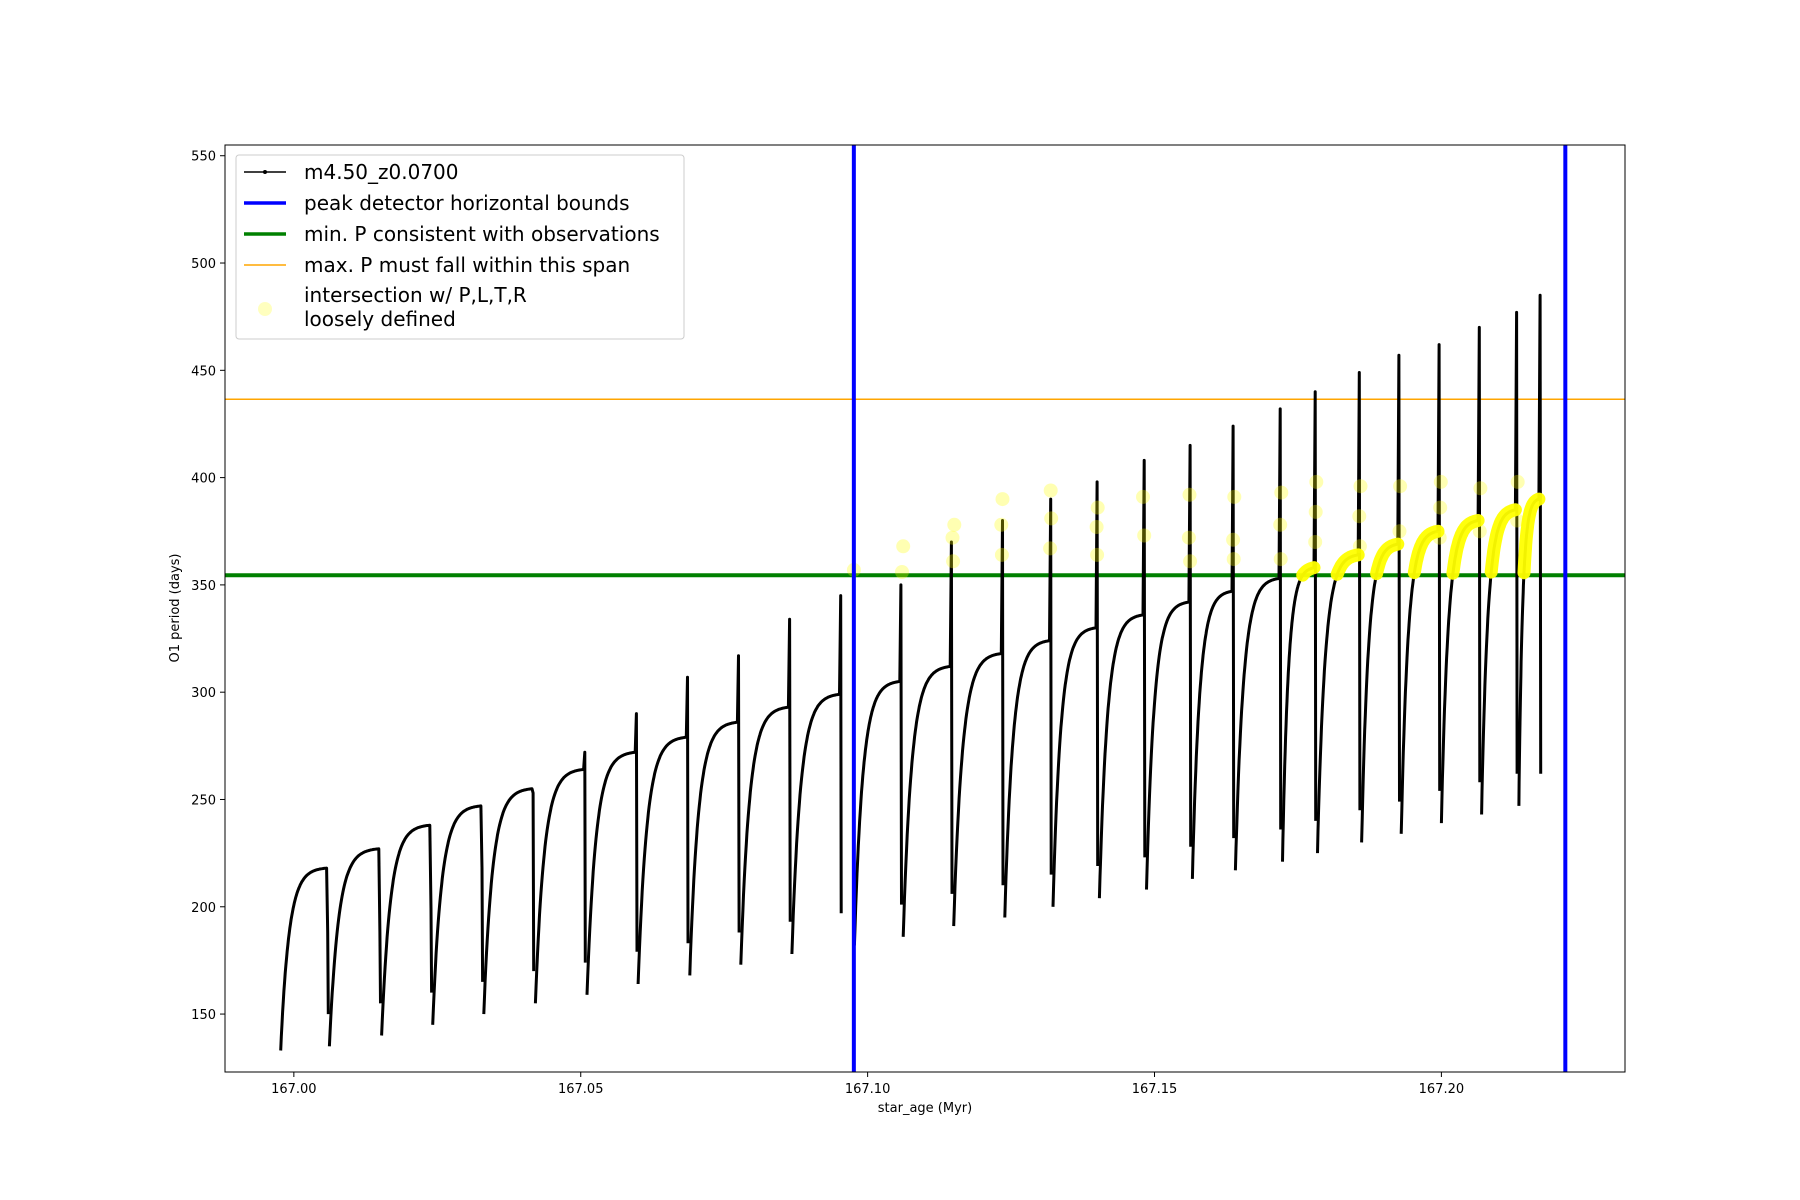  Describe the element at coordinates (203, 1015) in the screenshot. I see `y-tick-label: 150` at that location.